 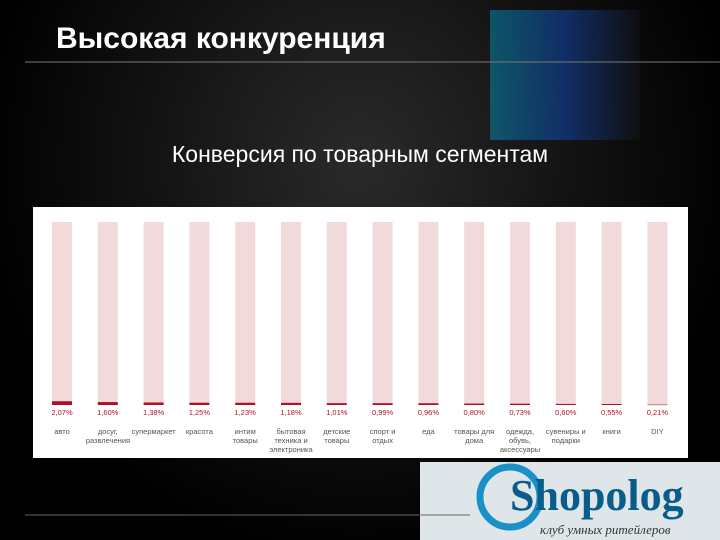 What do you see at coordinates (510, 497) in the screenshot?
I see `logo-ring` at bounding box center [510, 497].